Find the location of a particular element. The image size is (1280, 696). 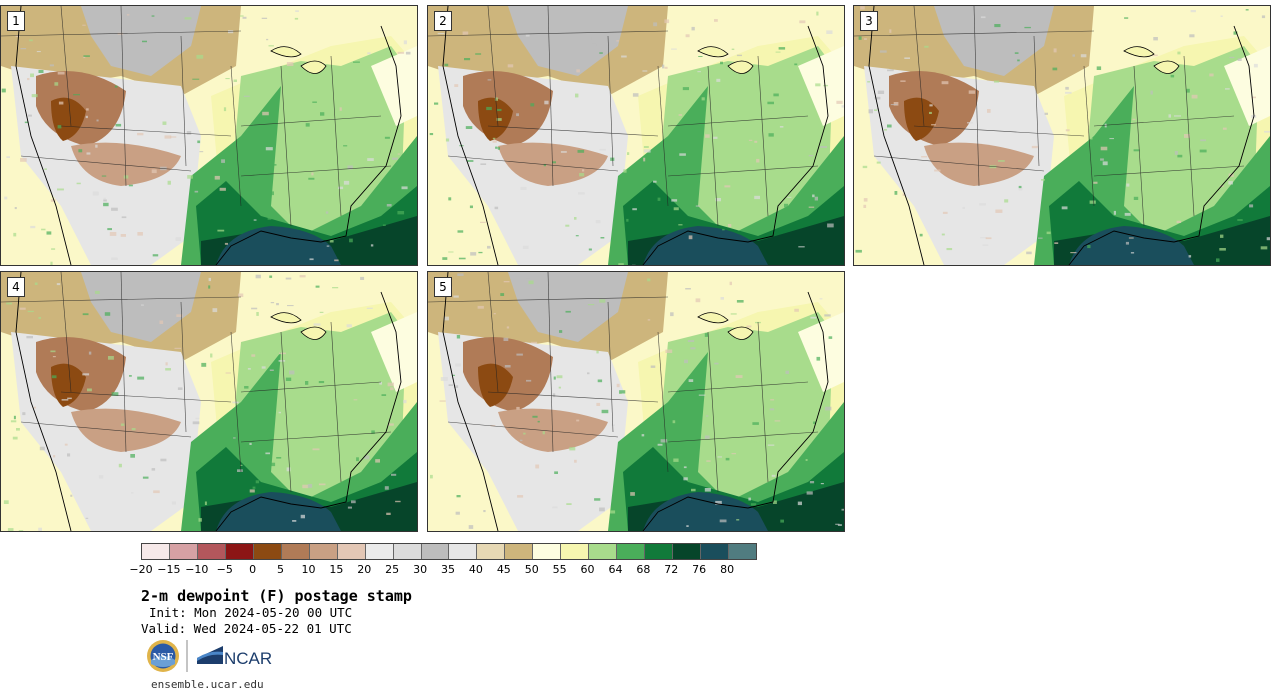

great-lakes is located at coordinates (298, 326).